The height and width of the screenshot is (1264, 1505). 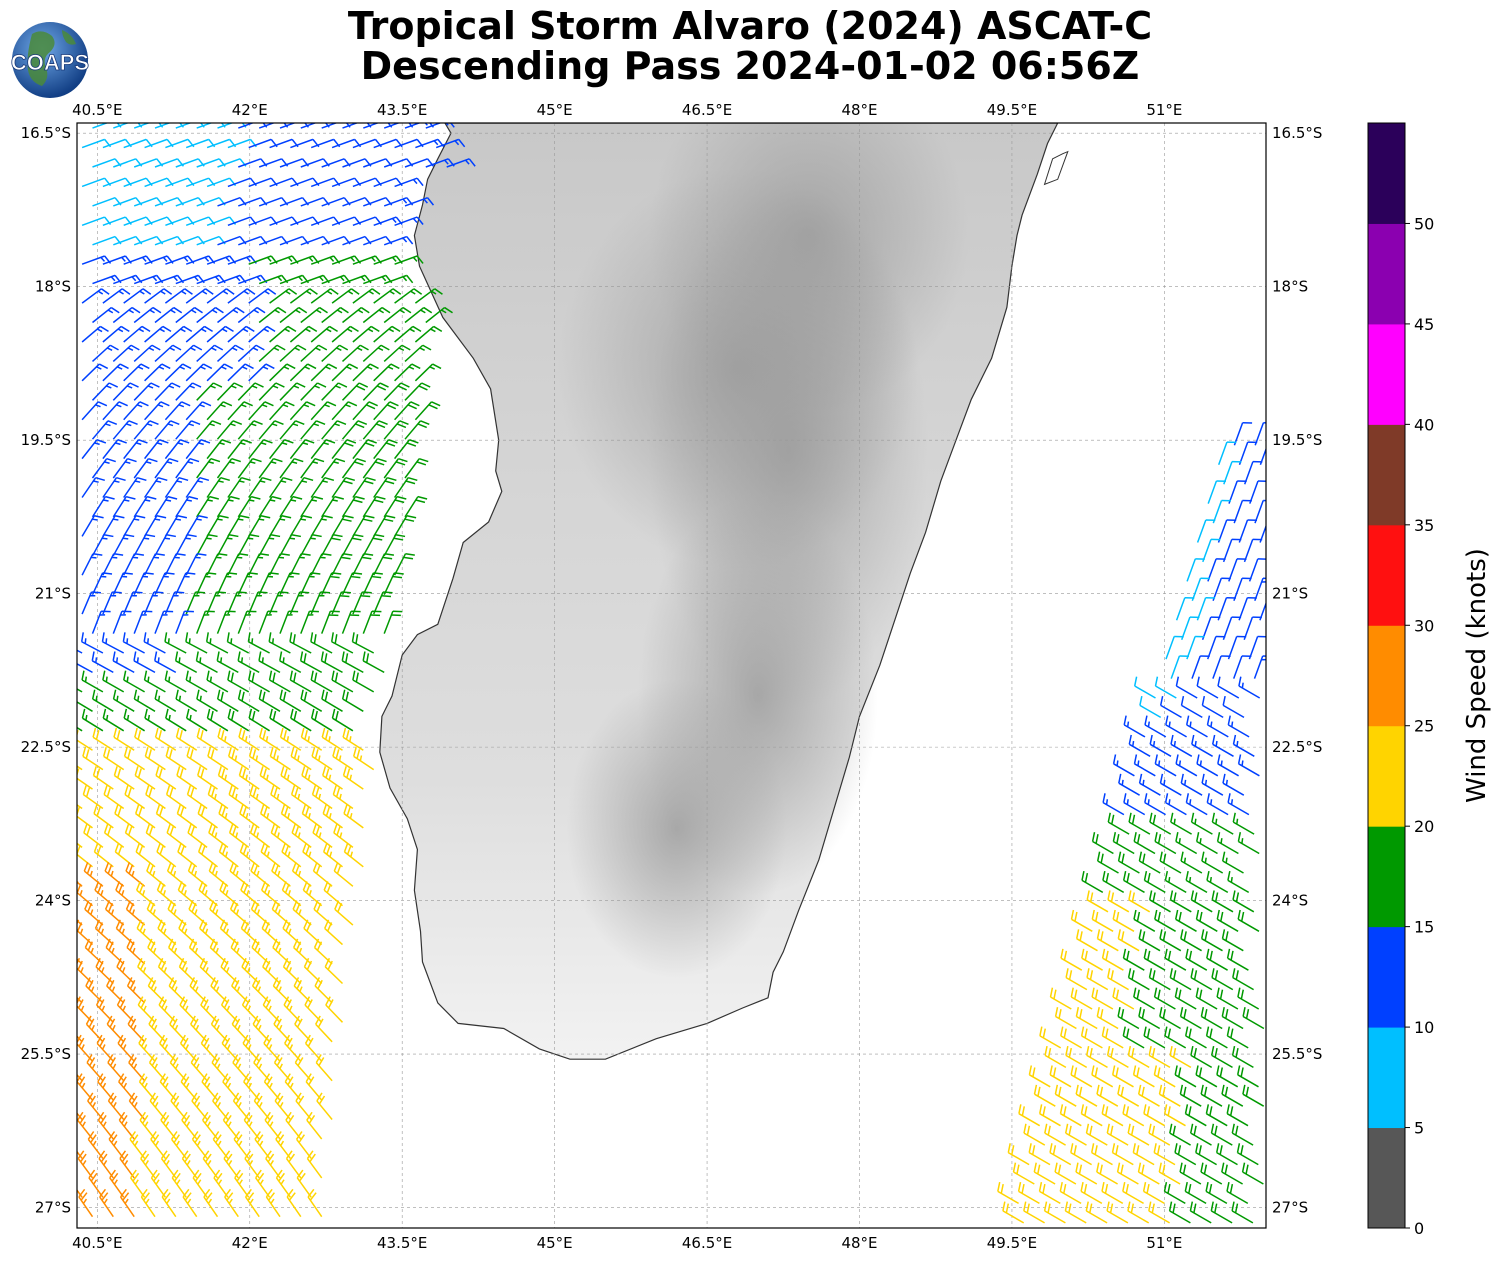 I want to click on colorbar-tick-label: 0, so click(x=1419, y=1228).